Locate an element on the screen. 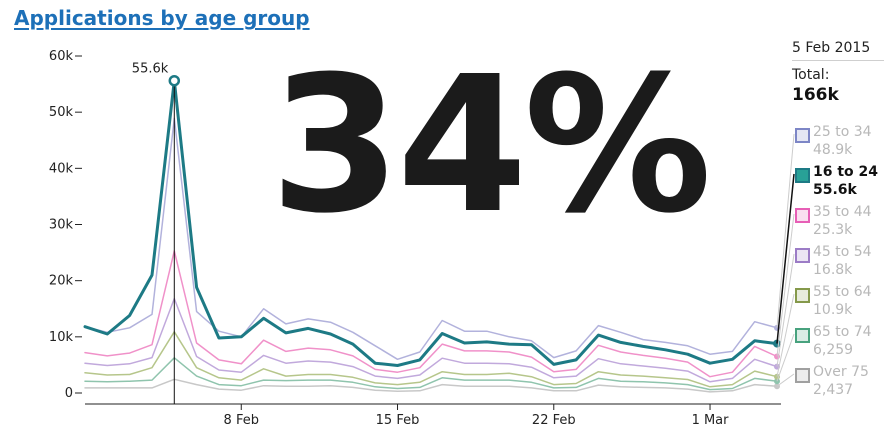 The image size is (889, 445). y-tick-label: 50k is located at coordinates (61, 112).